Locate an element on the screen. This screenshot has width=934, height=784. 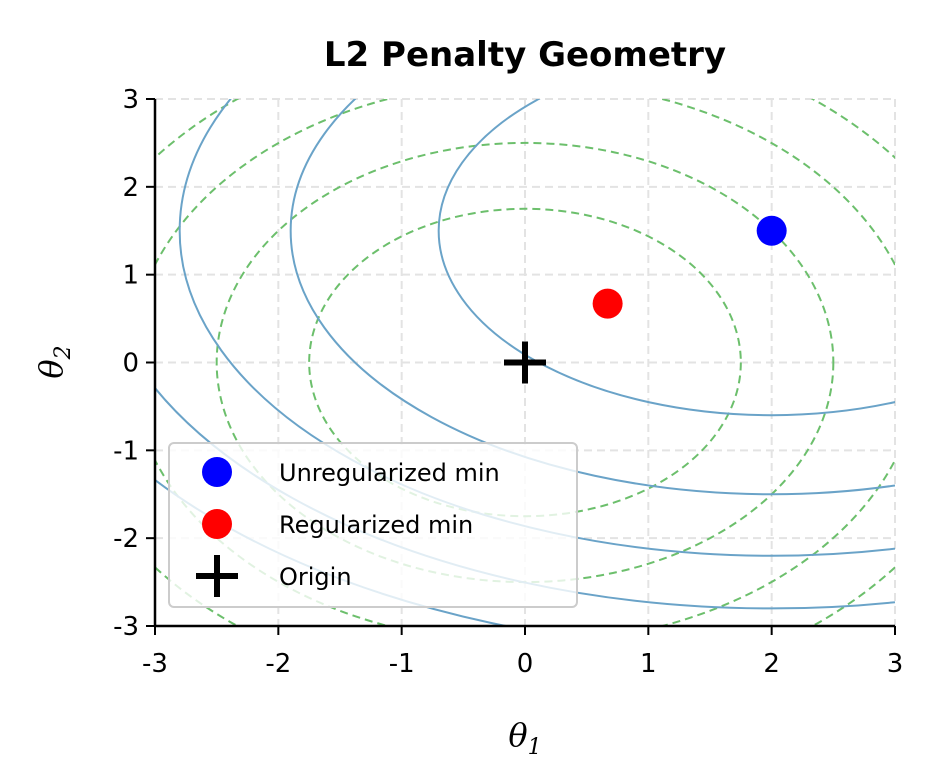
x-axis-label: θ1 is located at coordinates (524, 738).